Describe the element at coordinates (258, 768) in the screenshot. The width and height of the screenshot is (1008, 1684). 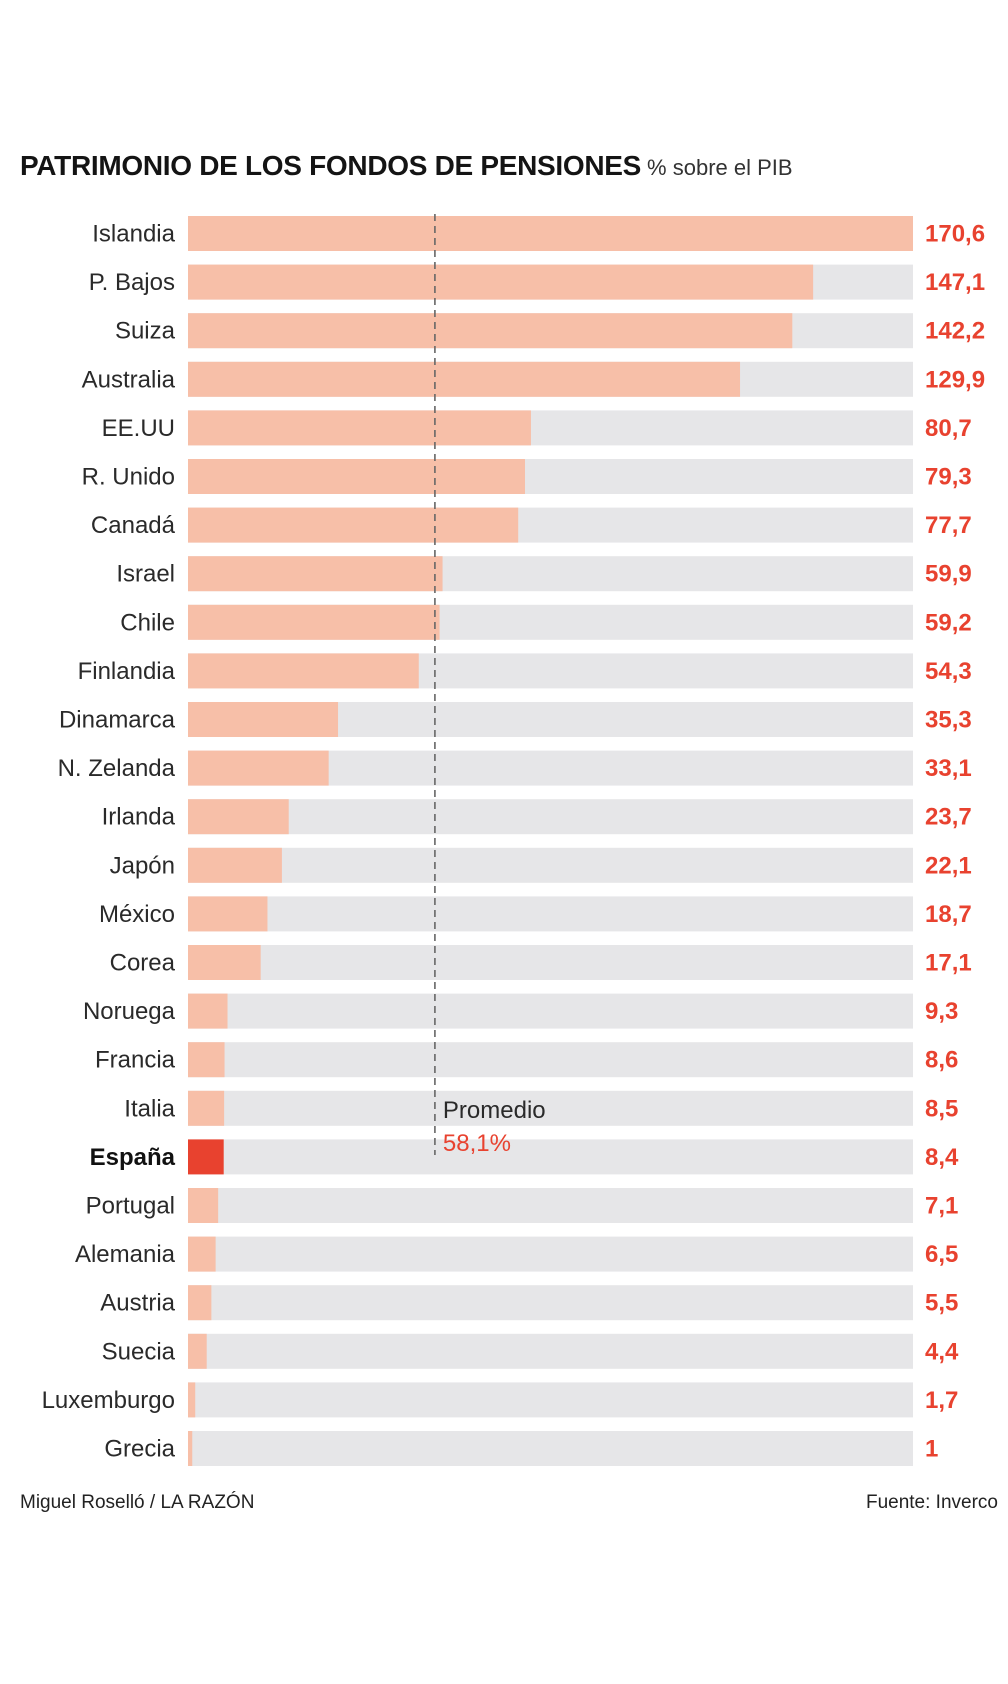
I see `bar-n-zelanda` at that location.